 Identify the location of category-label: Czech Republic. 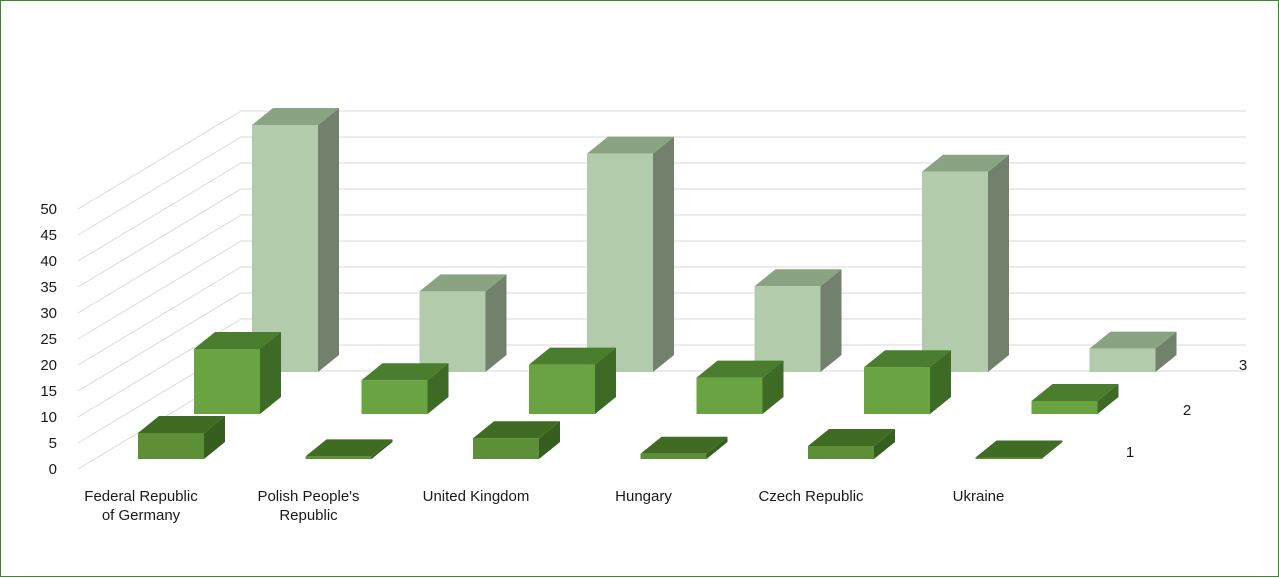
(811, 496).